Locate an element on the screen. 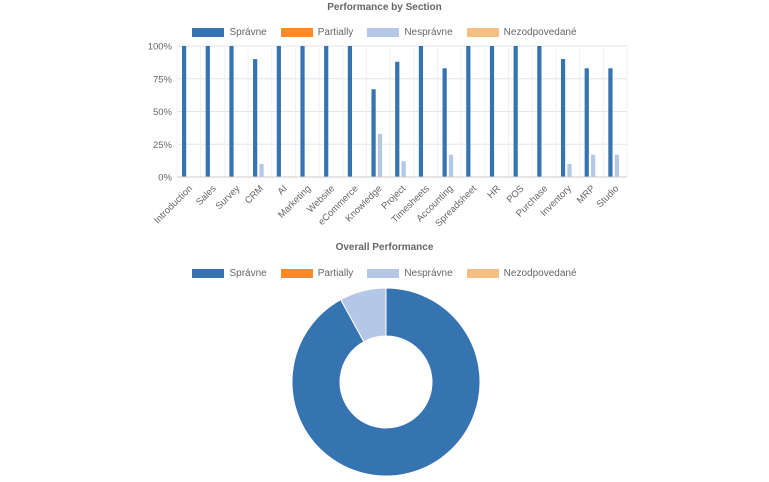  bar-správne-inventory is located at coordinates (563, 118).